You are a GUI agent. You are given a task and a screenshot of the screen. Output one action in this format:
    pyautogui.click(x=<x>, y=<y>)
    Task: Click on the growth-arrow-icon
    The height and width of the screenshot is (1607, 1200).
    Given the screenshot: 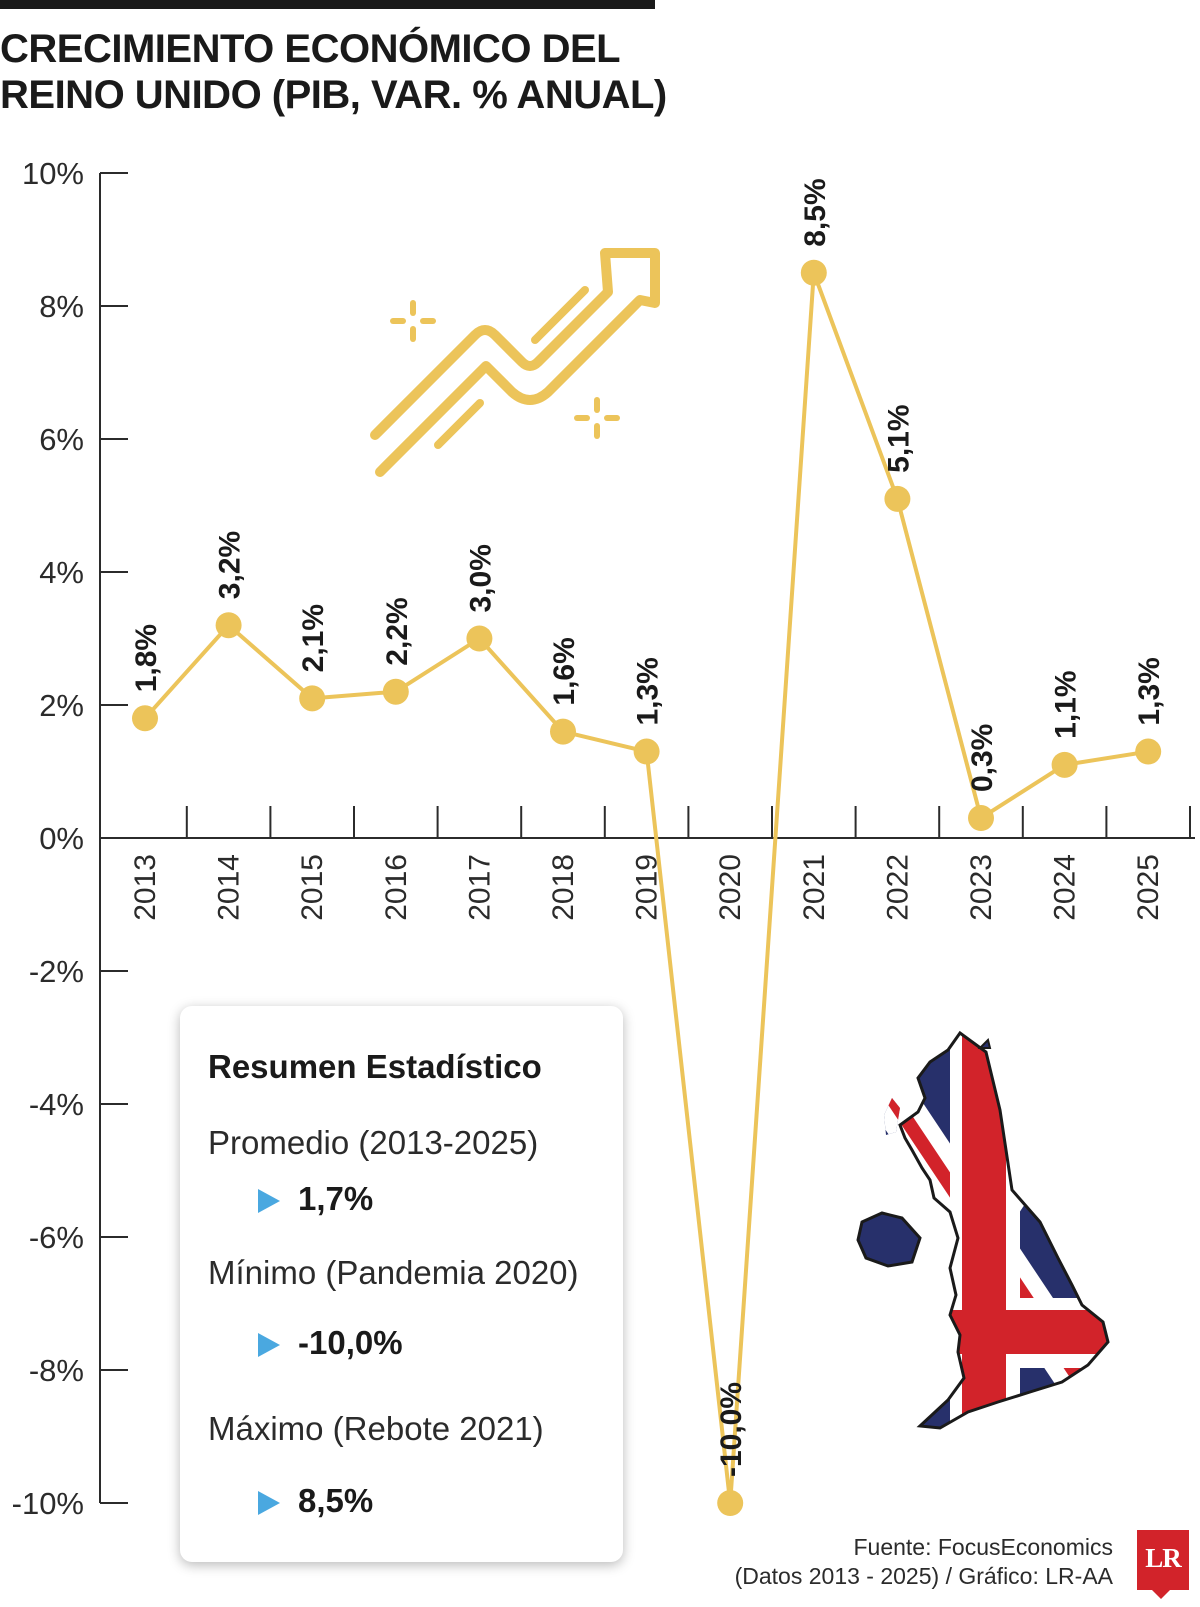 What is the action you would take?
    pyautogui.click(x=515, y=362)
    